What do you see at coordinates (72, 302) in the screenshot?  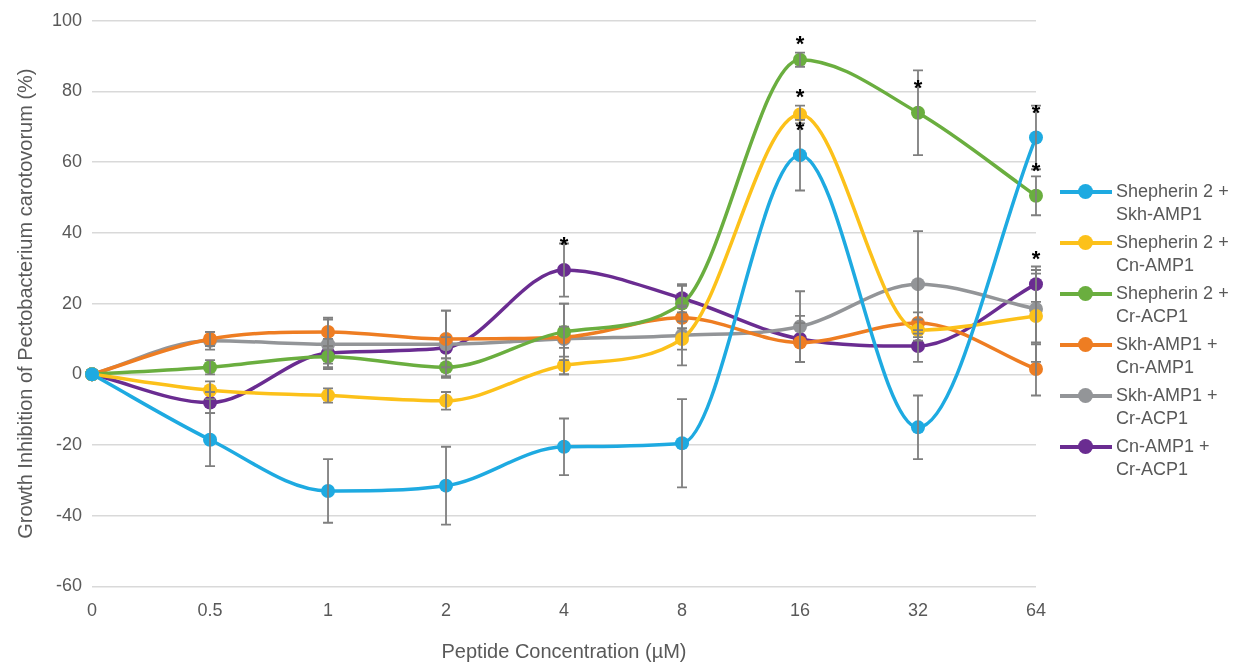 I see `y-tick-label: 20` at bounding box center [72, 302].